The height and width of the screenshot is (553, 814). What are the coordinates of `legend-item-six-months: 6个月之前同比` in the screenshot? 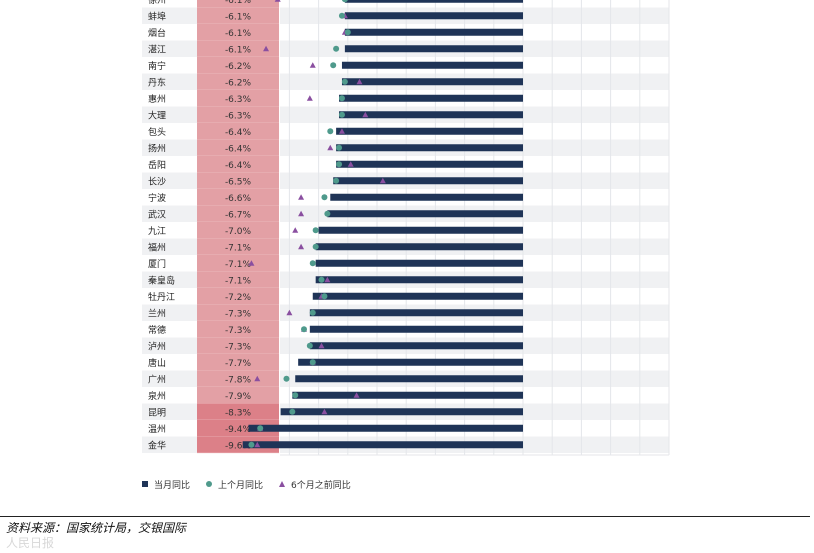 It's located at (315, 484).